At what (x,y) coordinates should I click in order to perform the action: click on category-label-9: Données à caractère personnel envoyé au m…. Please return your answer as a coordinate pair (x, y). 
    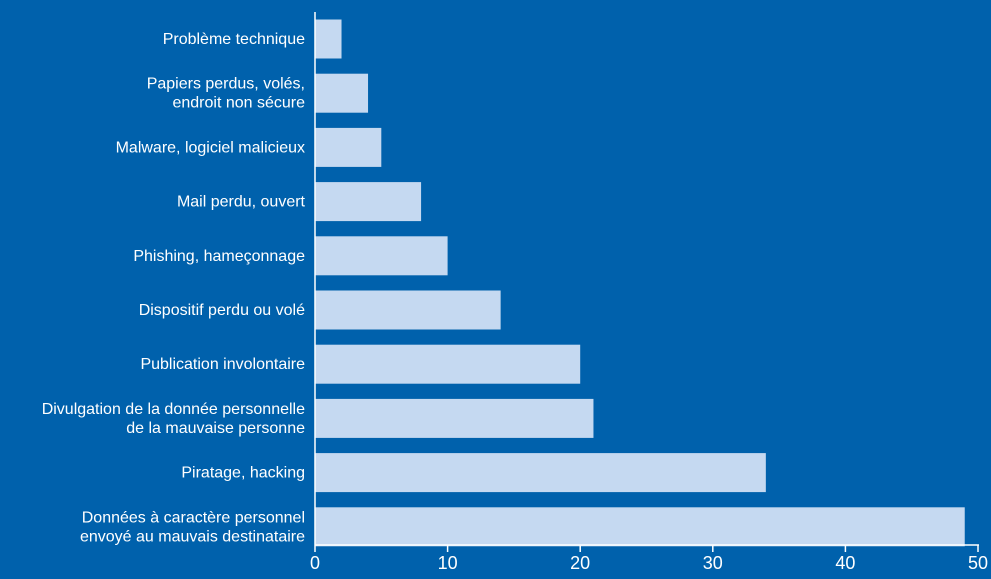
    Looking at the image, I should click on (192, 527).